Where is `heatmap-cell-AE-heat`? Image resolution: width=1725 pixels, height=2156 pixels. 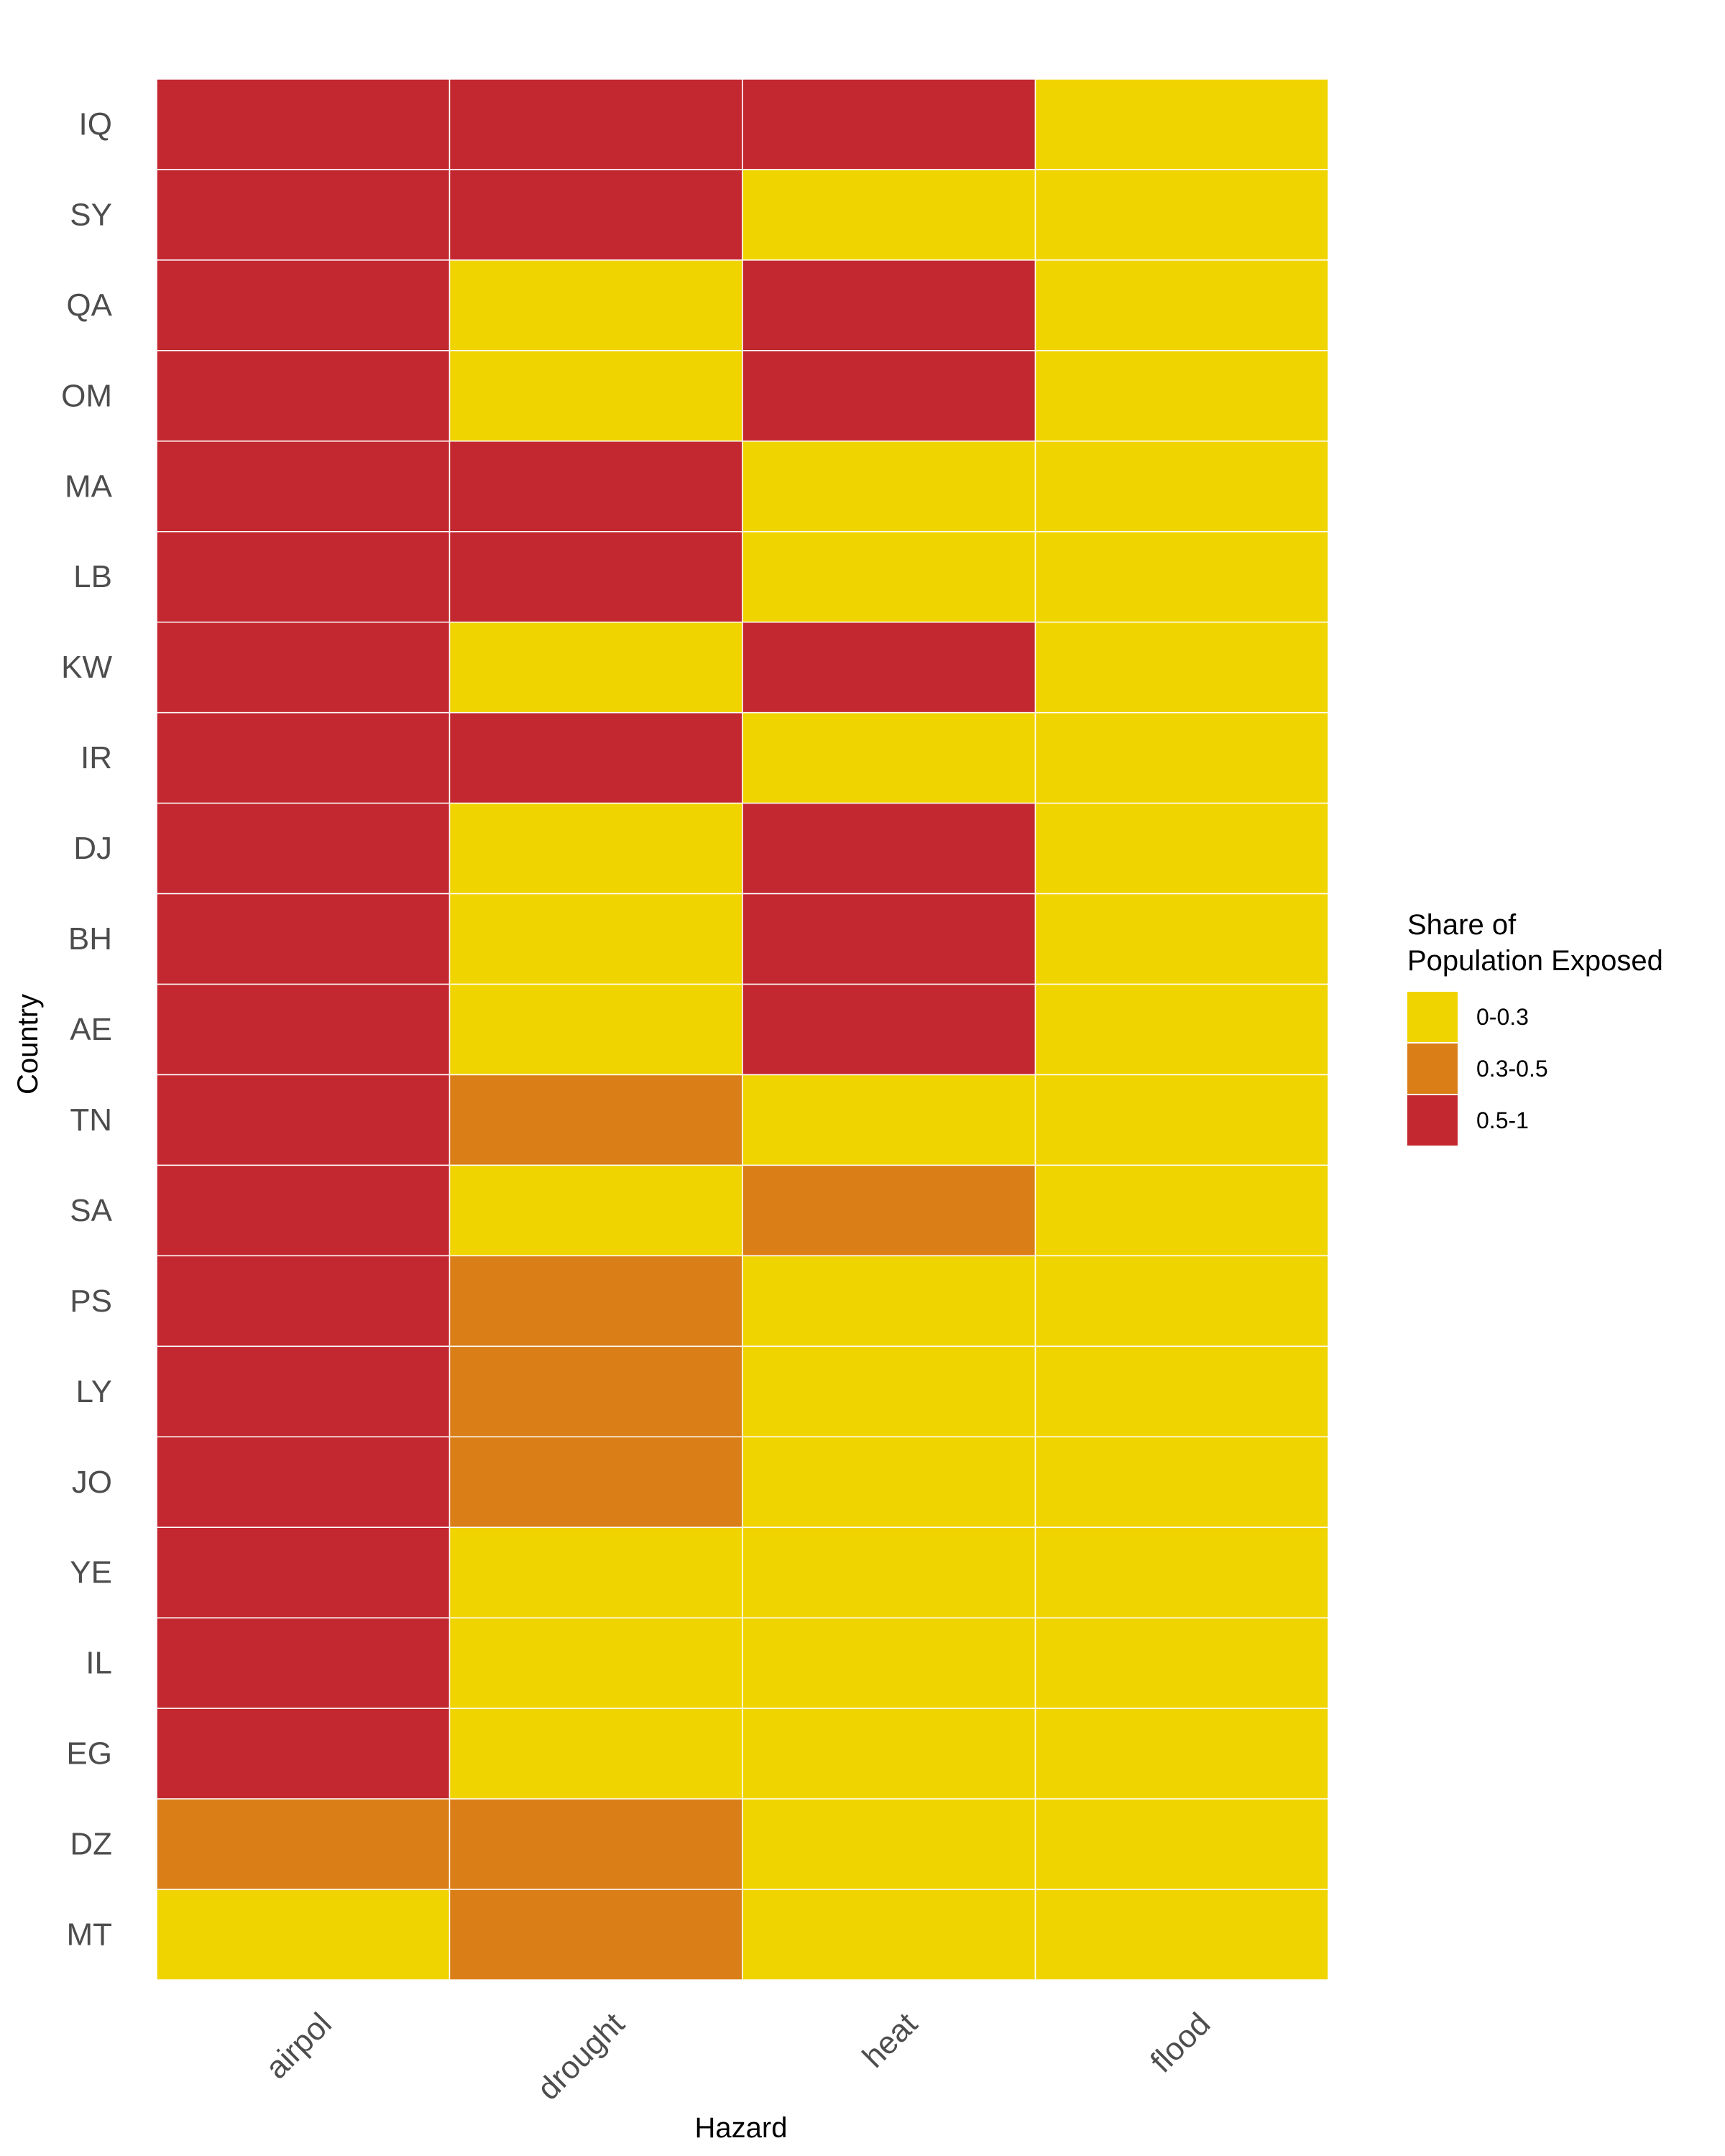 heatmap-cell-AE-heat is located at coordinates (889, 1029).